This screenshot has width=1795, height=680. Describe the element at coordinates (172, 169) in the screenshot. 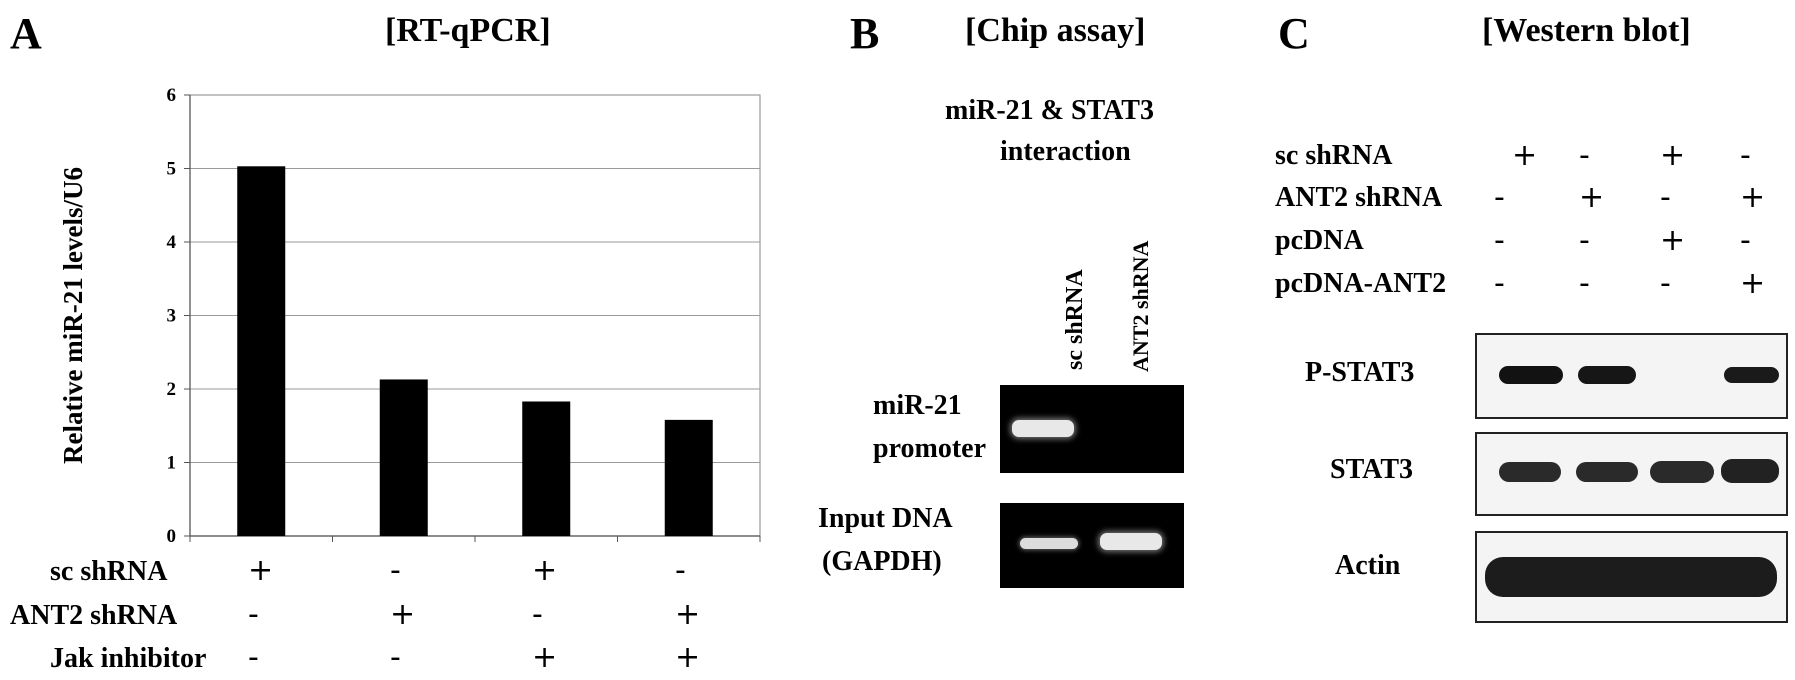

I see `y-tick-label: 5` at that location.